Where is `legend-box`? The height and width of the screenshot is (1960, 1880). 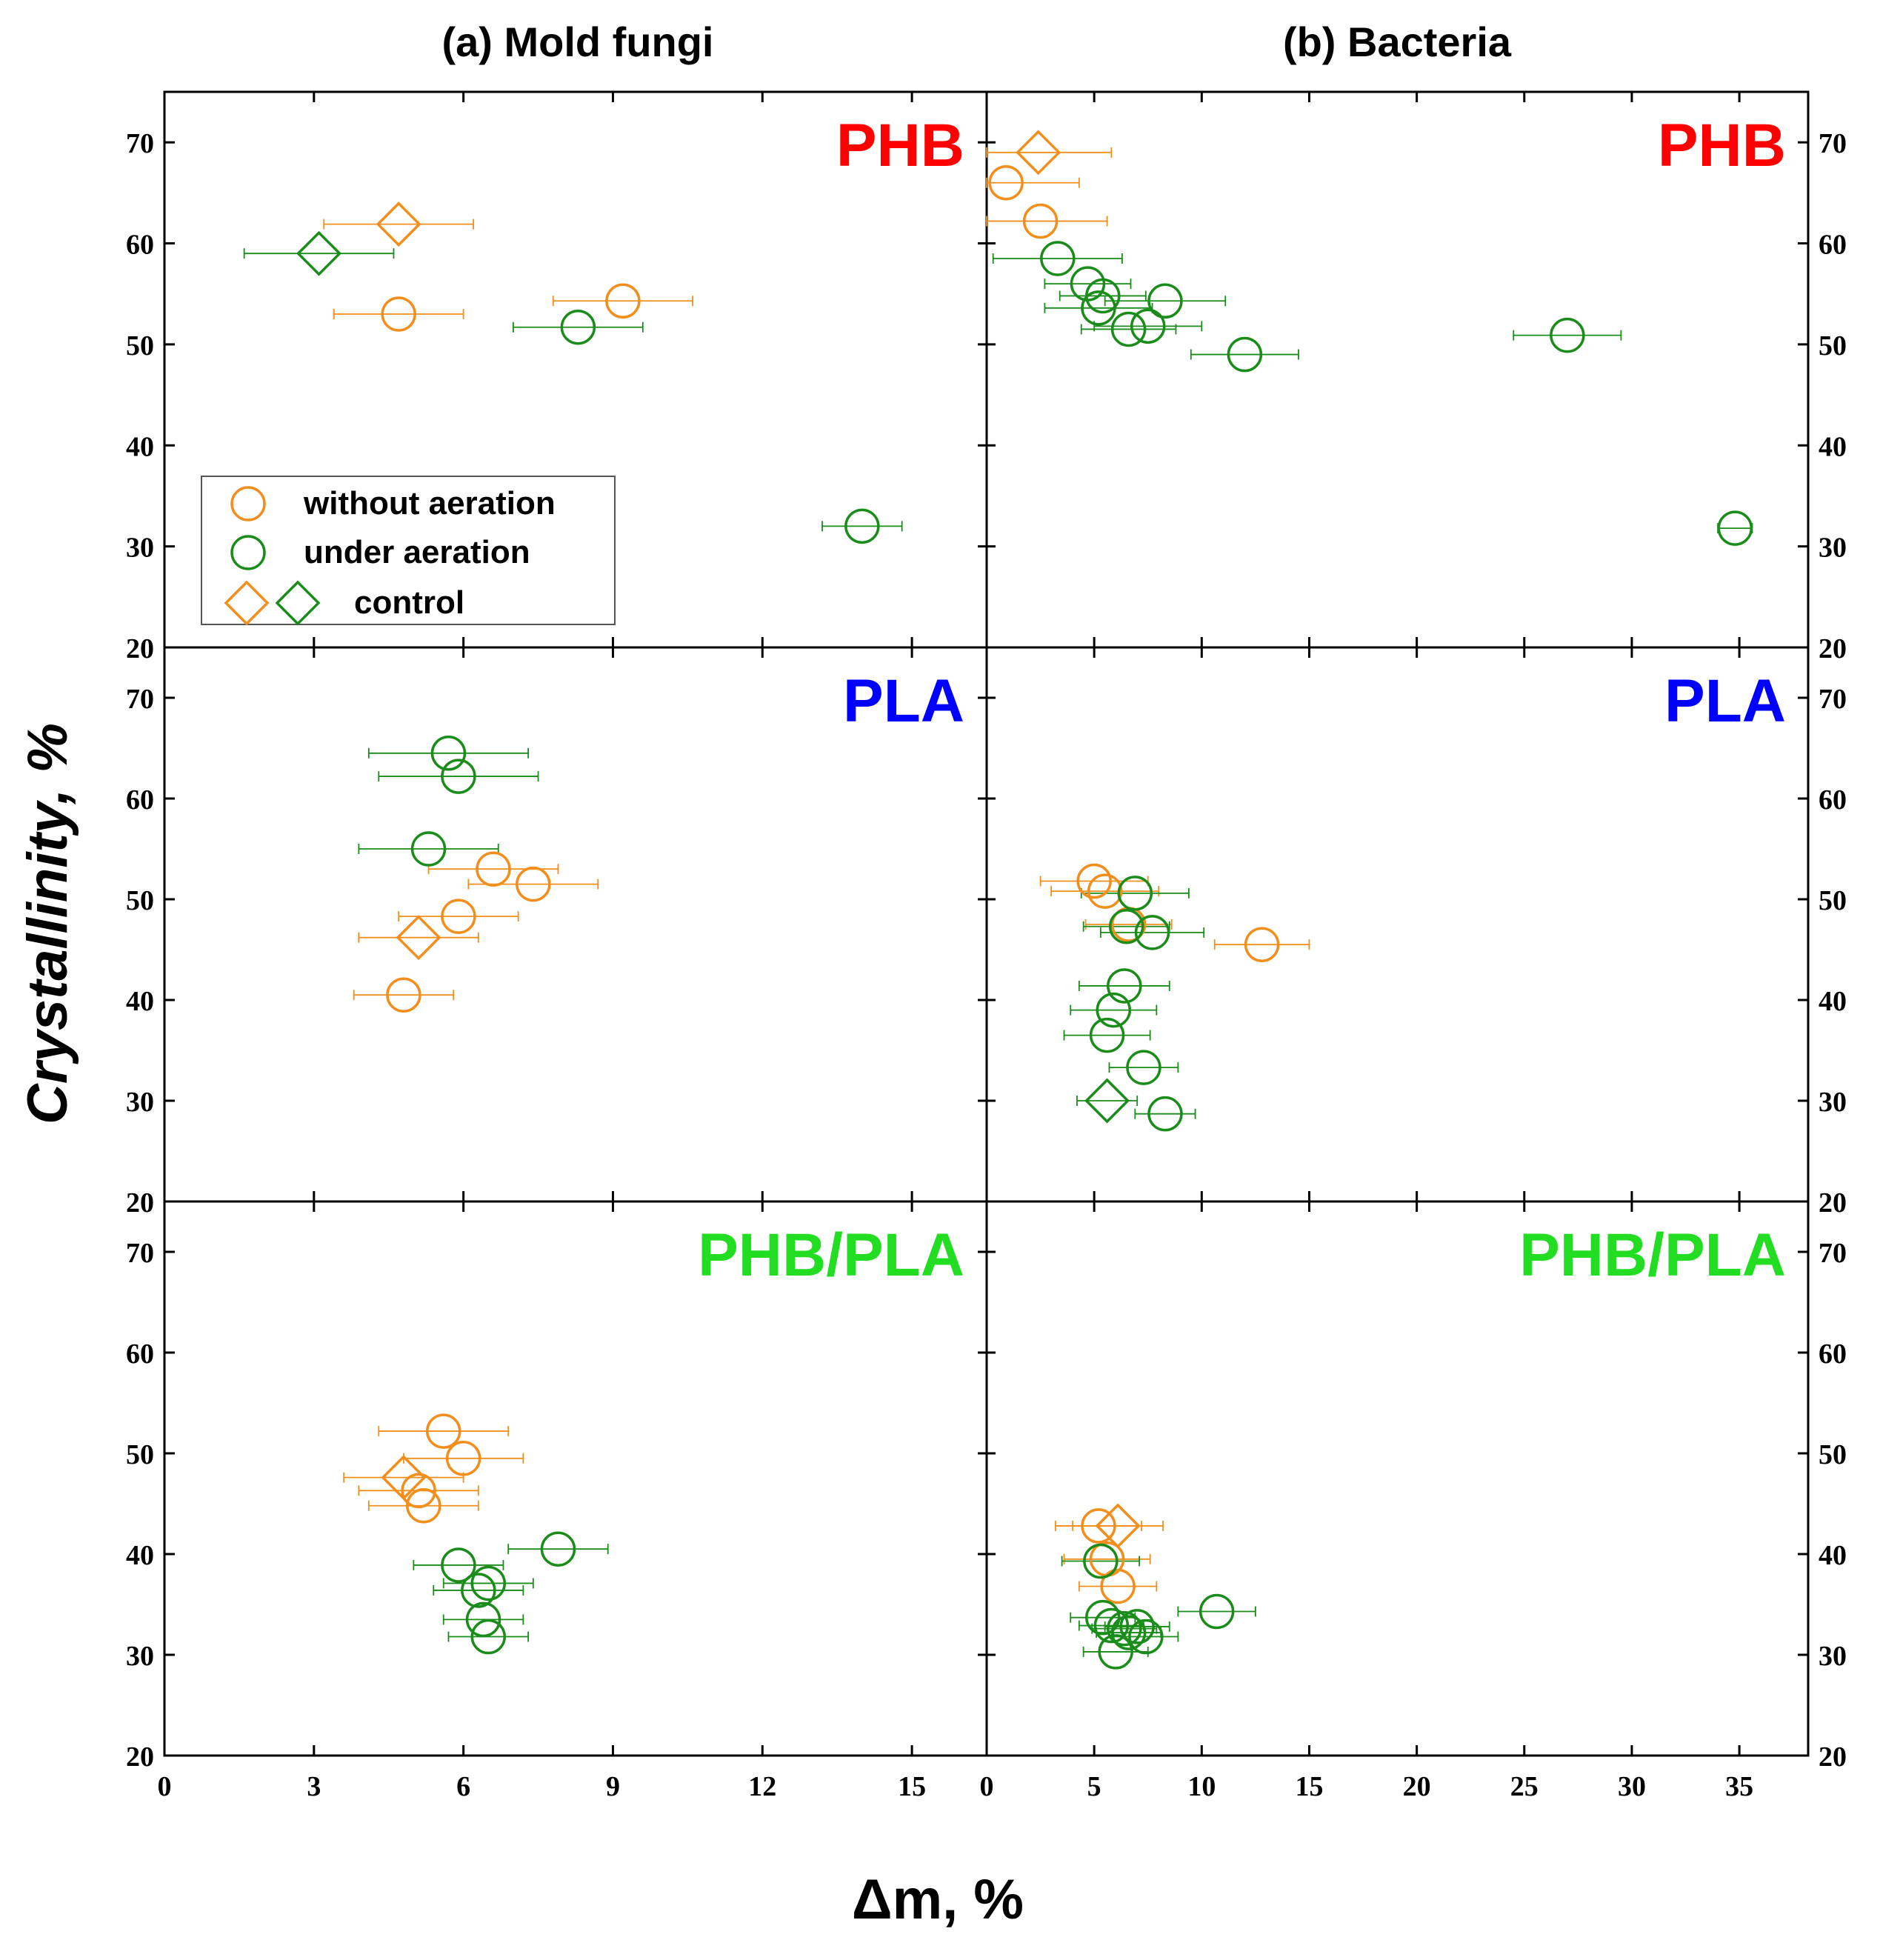 legend-box is located at coordinates (408, 550).